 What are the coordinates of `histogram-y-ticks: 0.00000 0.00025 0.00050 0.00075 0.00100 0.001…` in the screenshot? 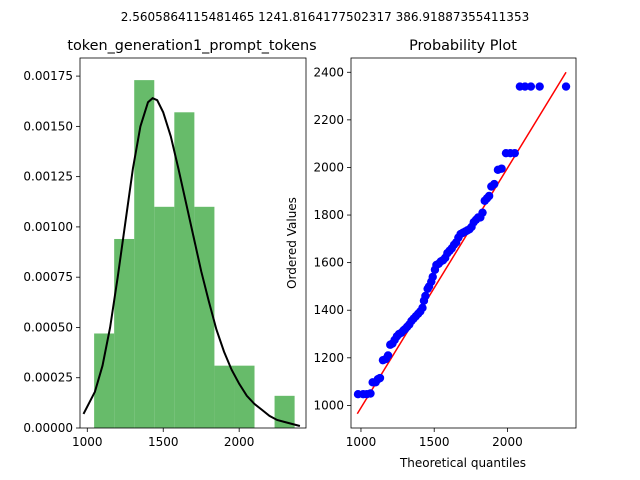 It's located at (51, 252).